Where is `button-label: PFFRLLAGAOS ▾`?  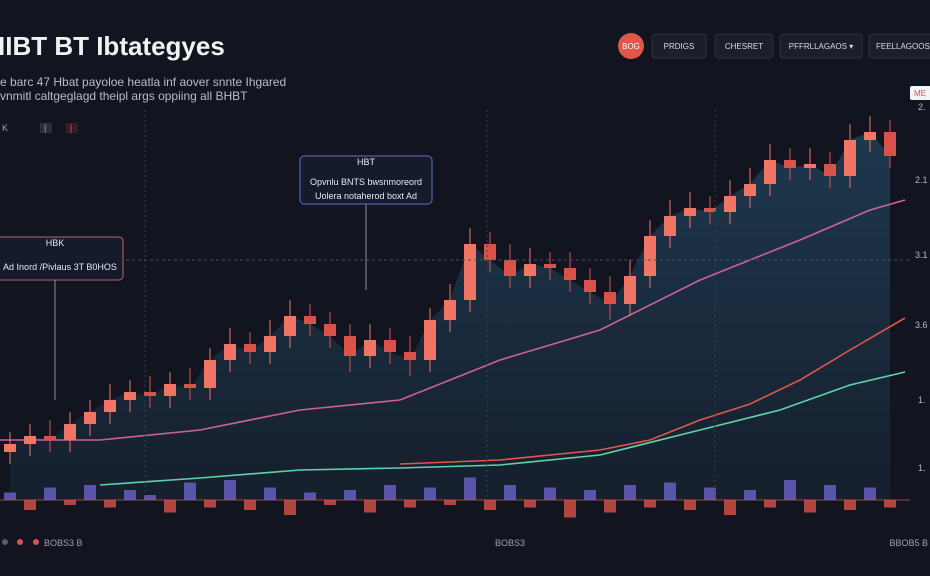
button-label: PFFRLLAGAOS ▾ is located at coordinates (821, 46).